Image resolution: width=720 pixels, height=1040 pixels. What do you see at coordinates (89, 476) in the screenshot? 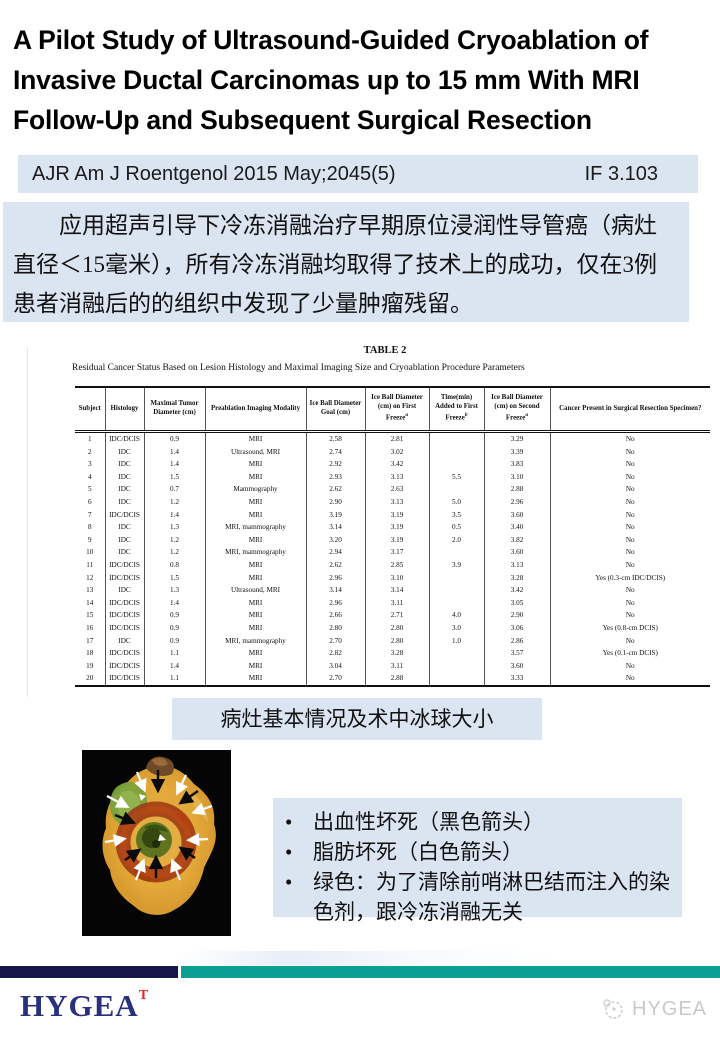
I see `table-cell: 4` at bounding box center [89, 476].